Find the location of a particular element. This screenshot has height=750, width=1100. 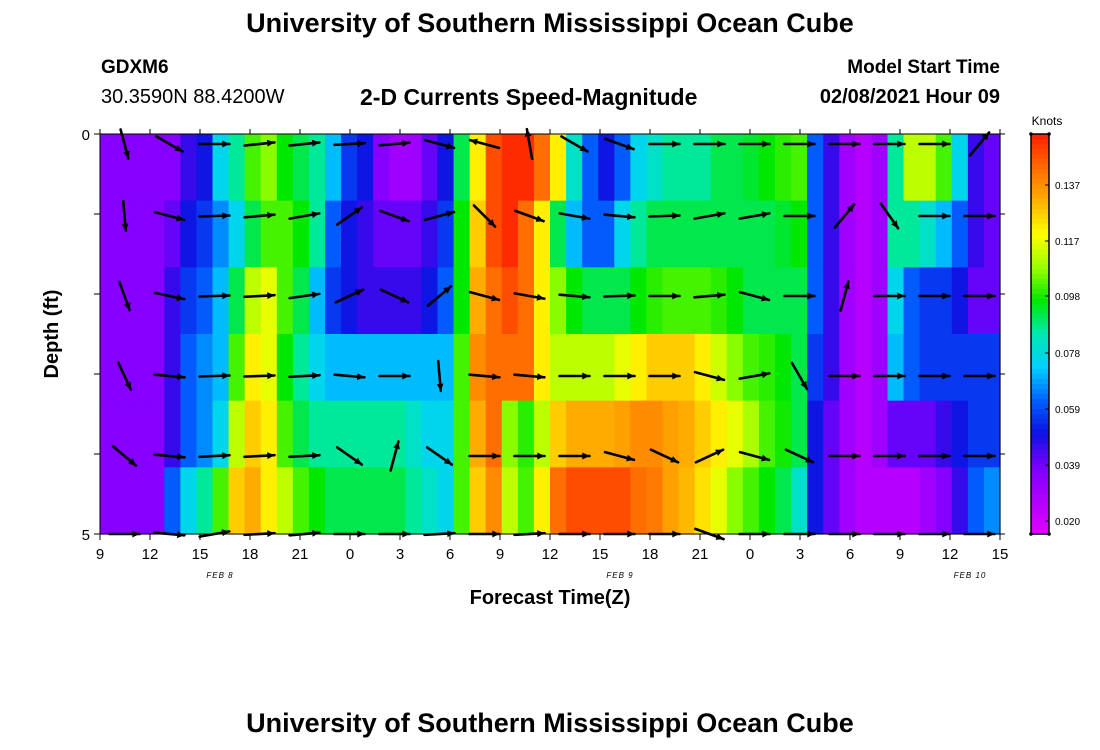

colorbar-tick-label: 0.039 is located at coordinates (1067, 466).